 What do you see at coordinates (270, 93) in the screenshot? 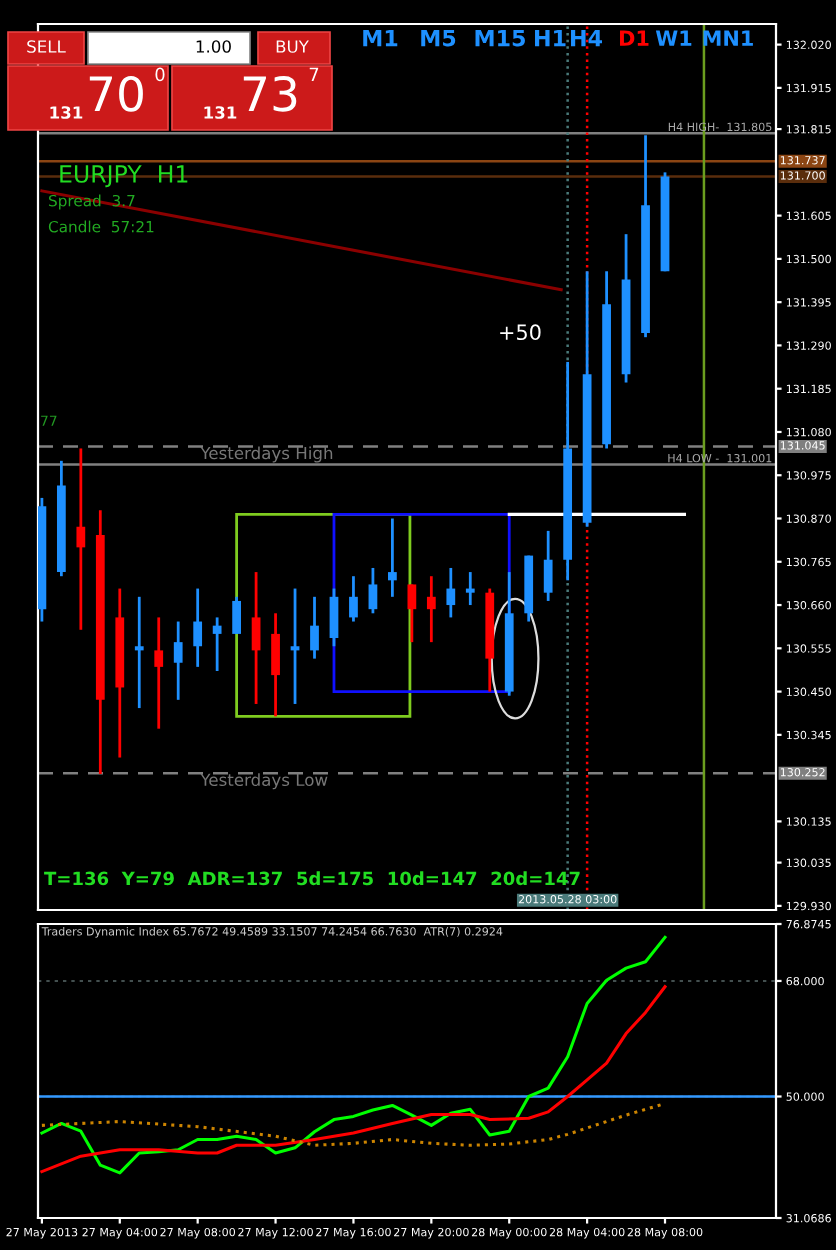
I see `annotation: 73` at bounding box center [270, 93].